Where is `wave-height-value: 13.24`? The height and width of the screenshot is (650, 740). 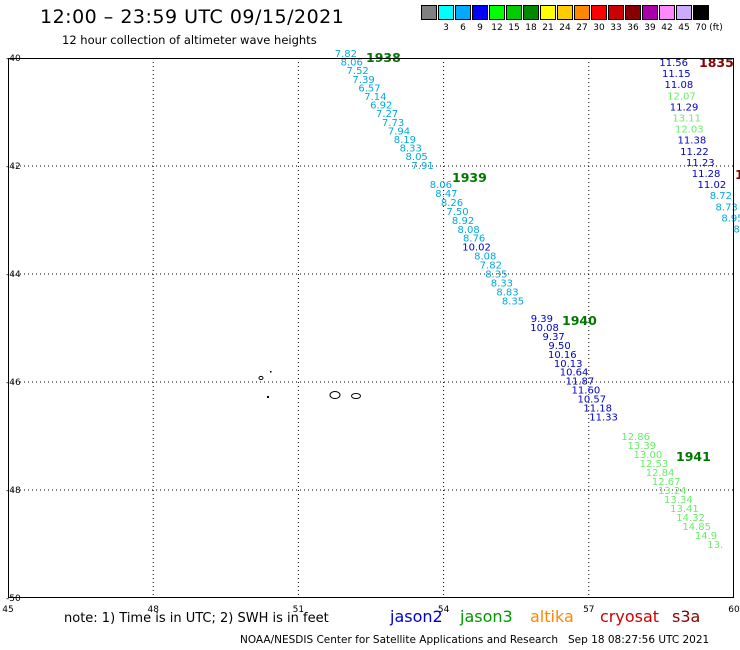
wave-height-value: 13.24 is located at coordinates (672, 491).